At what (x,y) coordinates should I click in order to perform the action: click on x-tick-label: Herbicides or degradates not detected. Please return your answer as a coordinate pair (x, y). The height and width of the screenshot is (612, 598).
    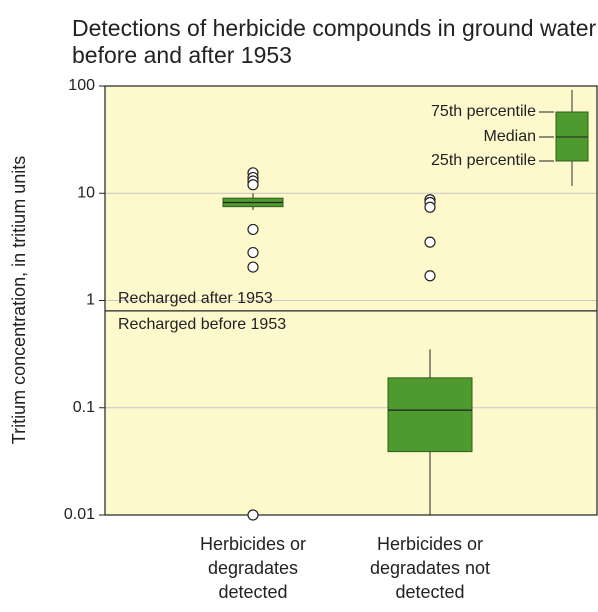
    Looking at the image, I should click on (430, 568).